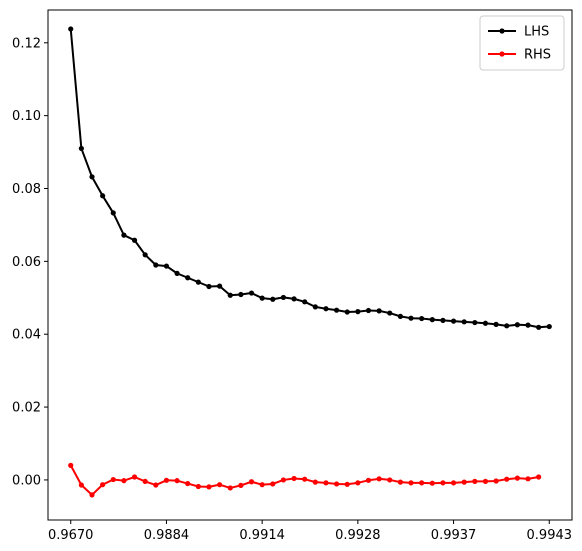 Image resolution: width=582 pixels, height=551 pixels. I want to click on y-tick-label: 0.06, so click(26, 262).